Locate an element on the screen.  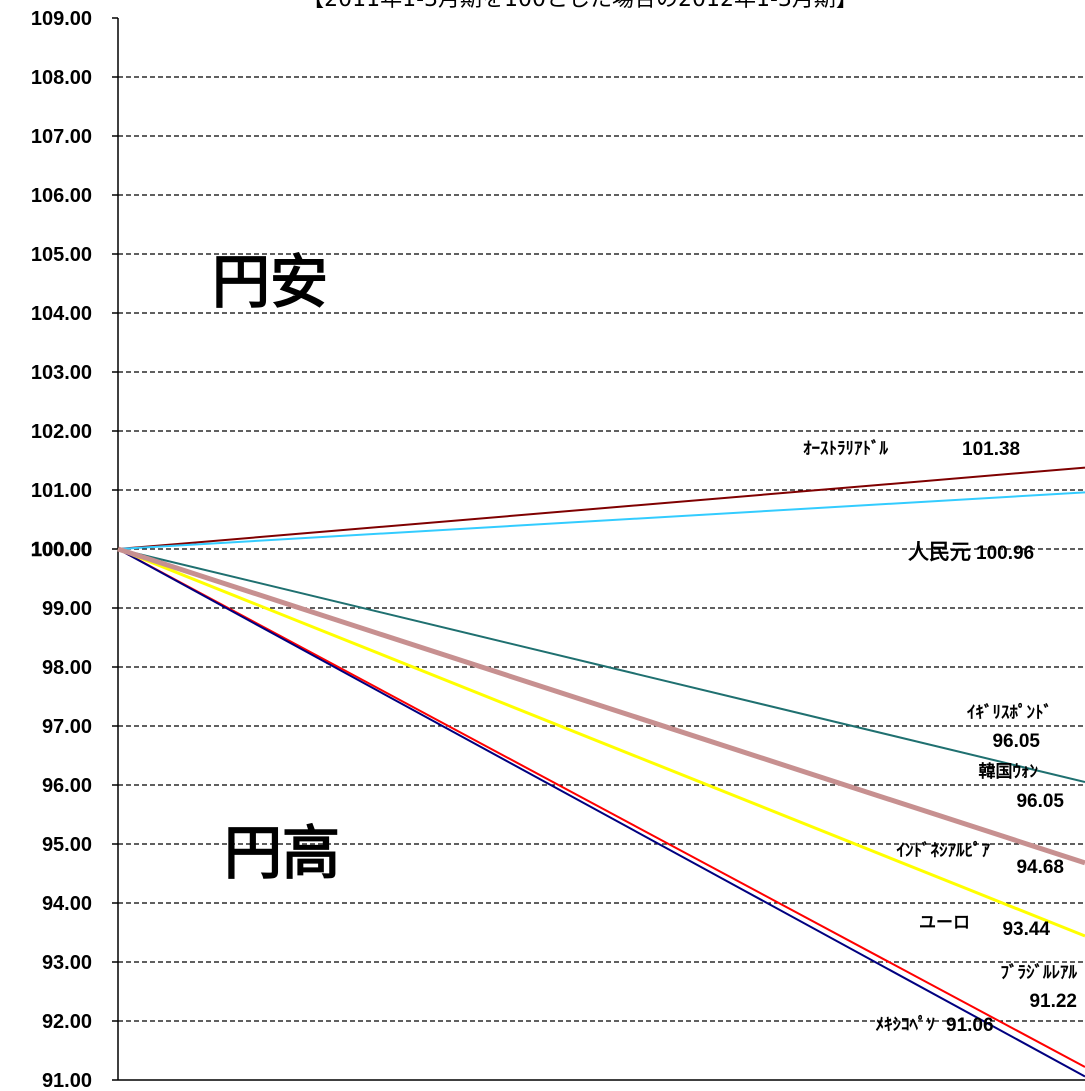
series-value-label-2: 96.05 is located at coordinates (1016, 741).